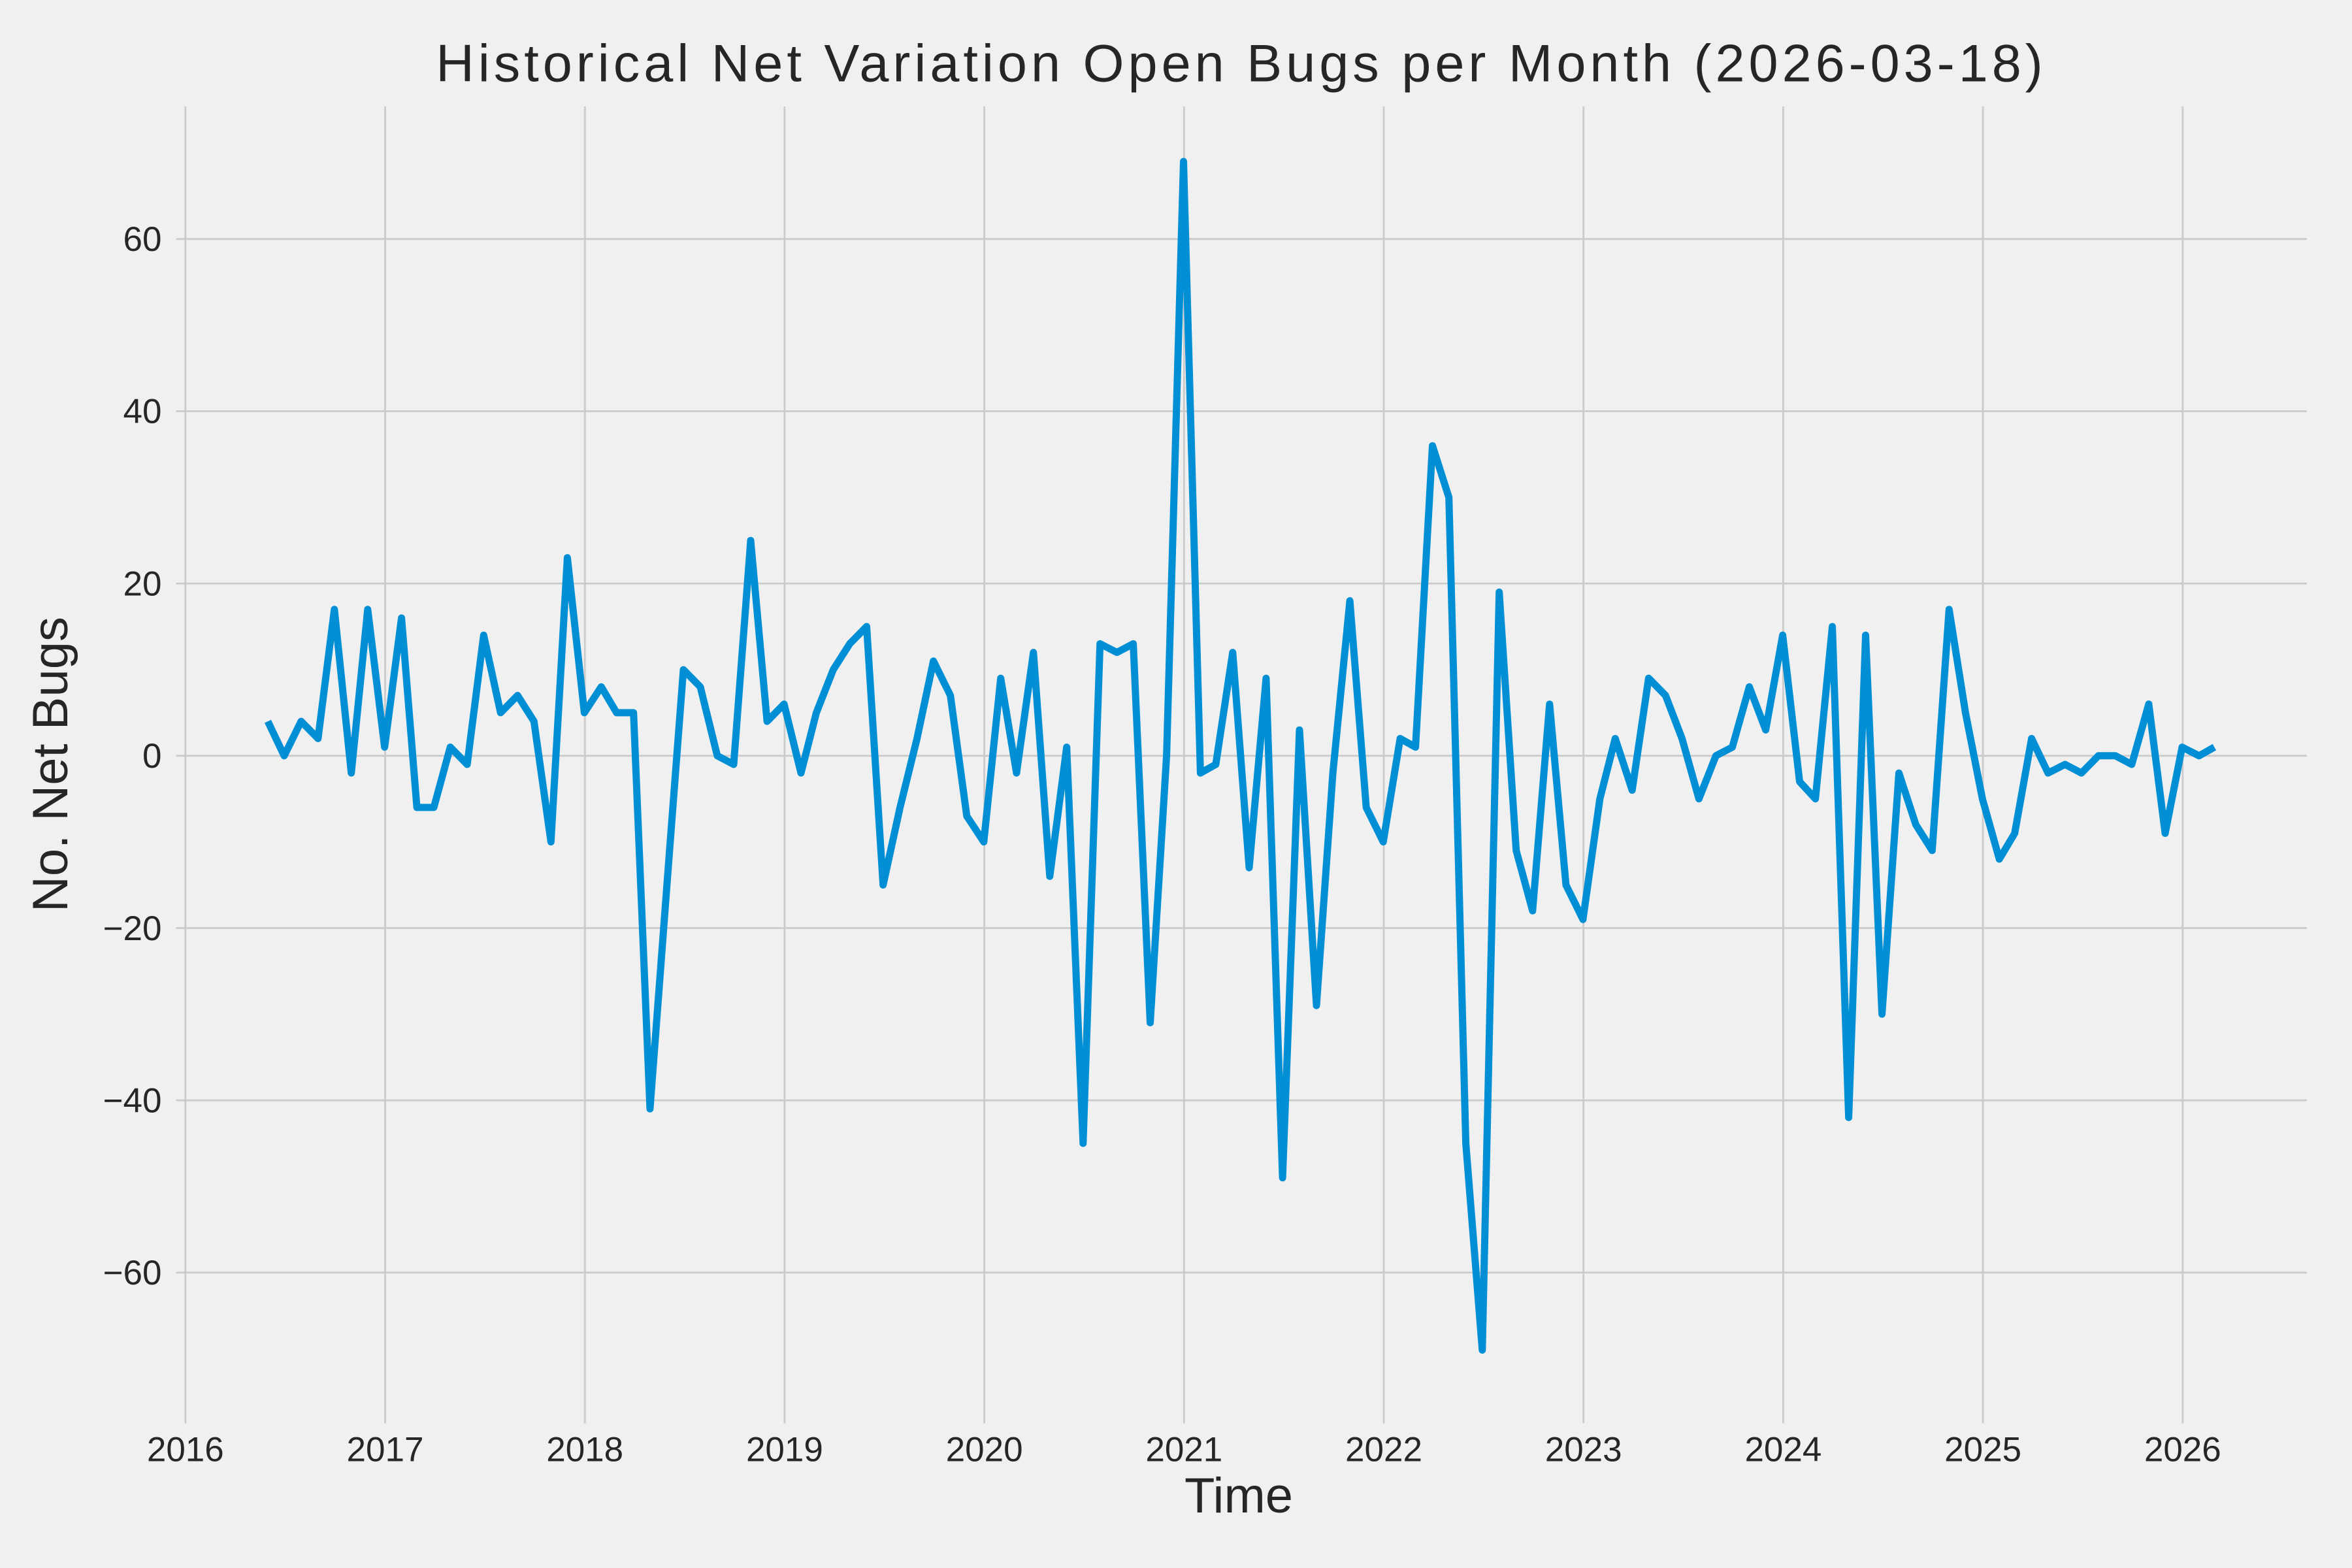  I want to click on svg-text: 2018, so click(584, 1450).